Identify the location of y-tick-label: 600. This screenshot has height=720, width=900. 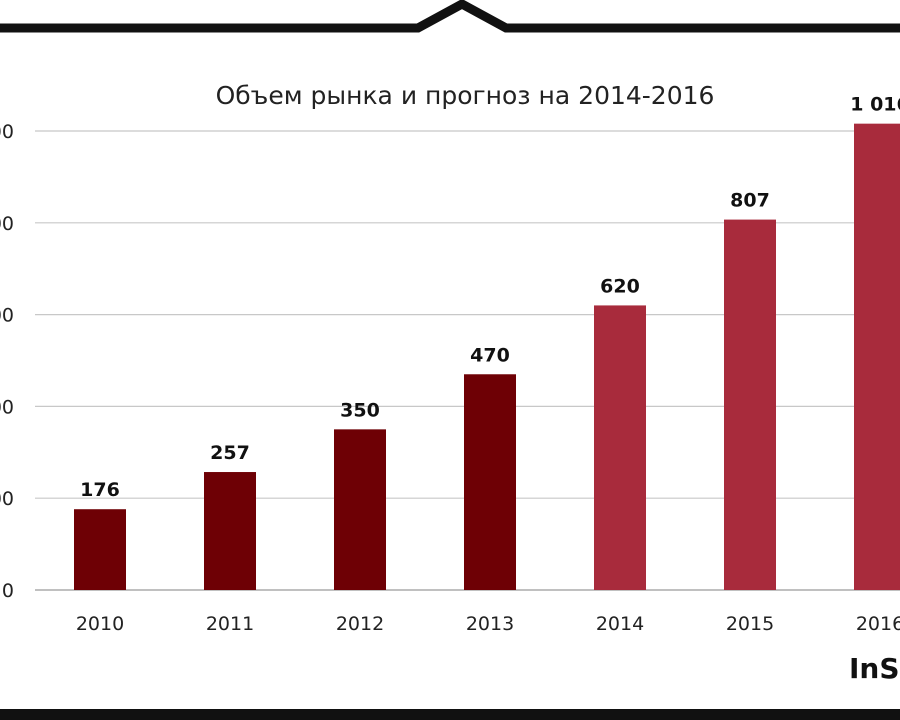
(7, 316).